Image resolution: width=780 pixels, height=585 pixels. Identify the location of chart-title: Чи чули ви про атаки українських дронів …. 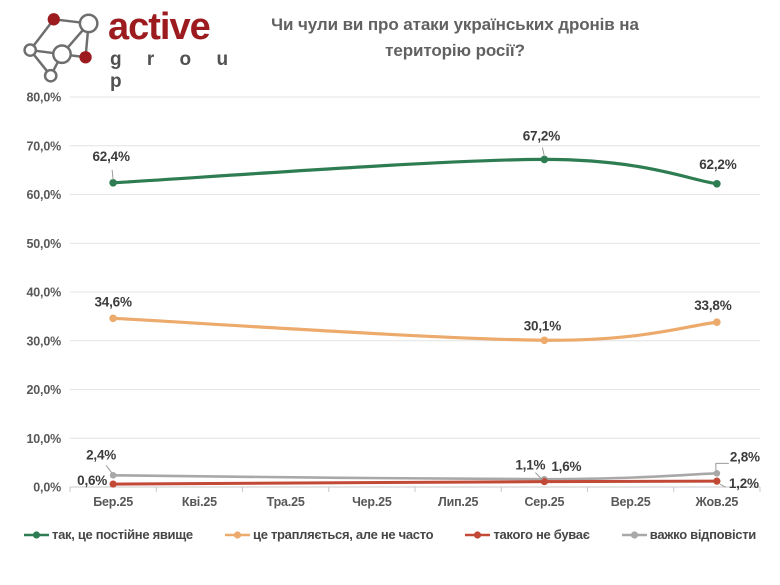
(455, 38).